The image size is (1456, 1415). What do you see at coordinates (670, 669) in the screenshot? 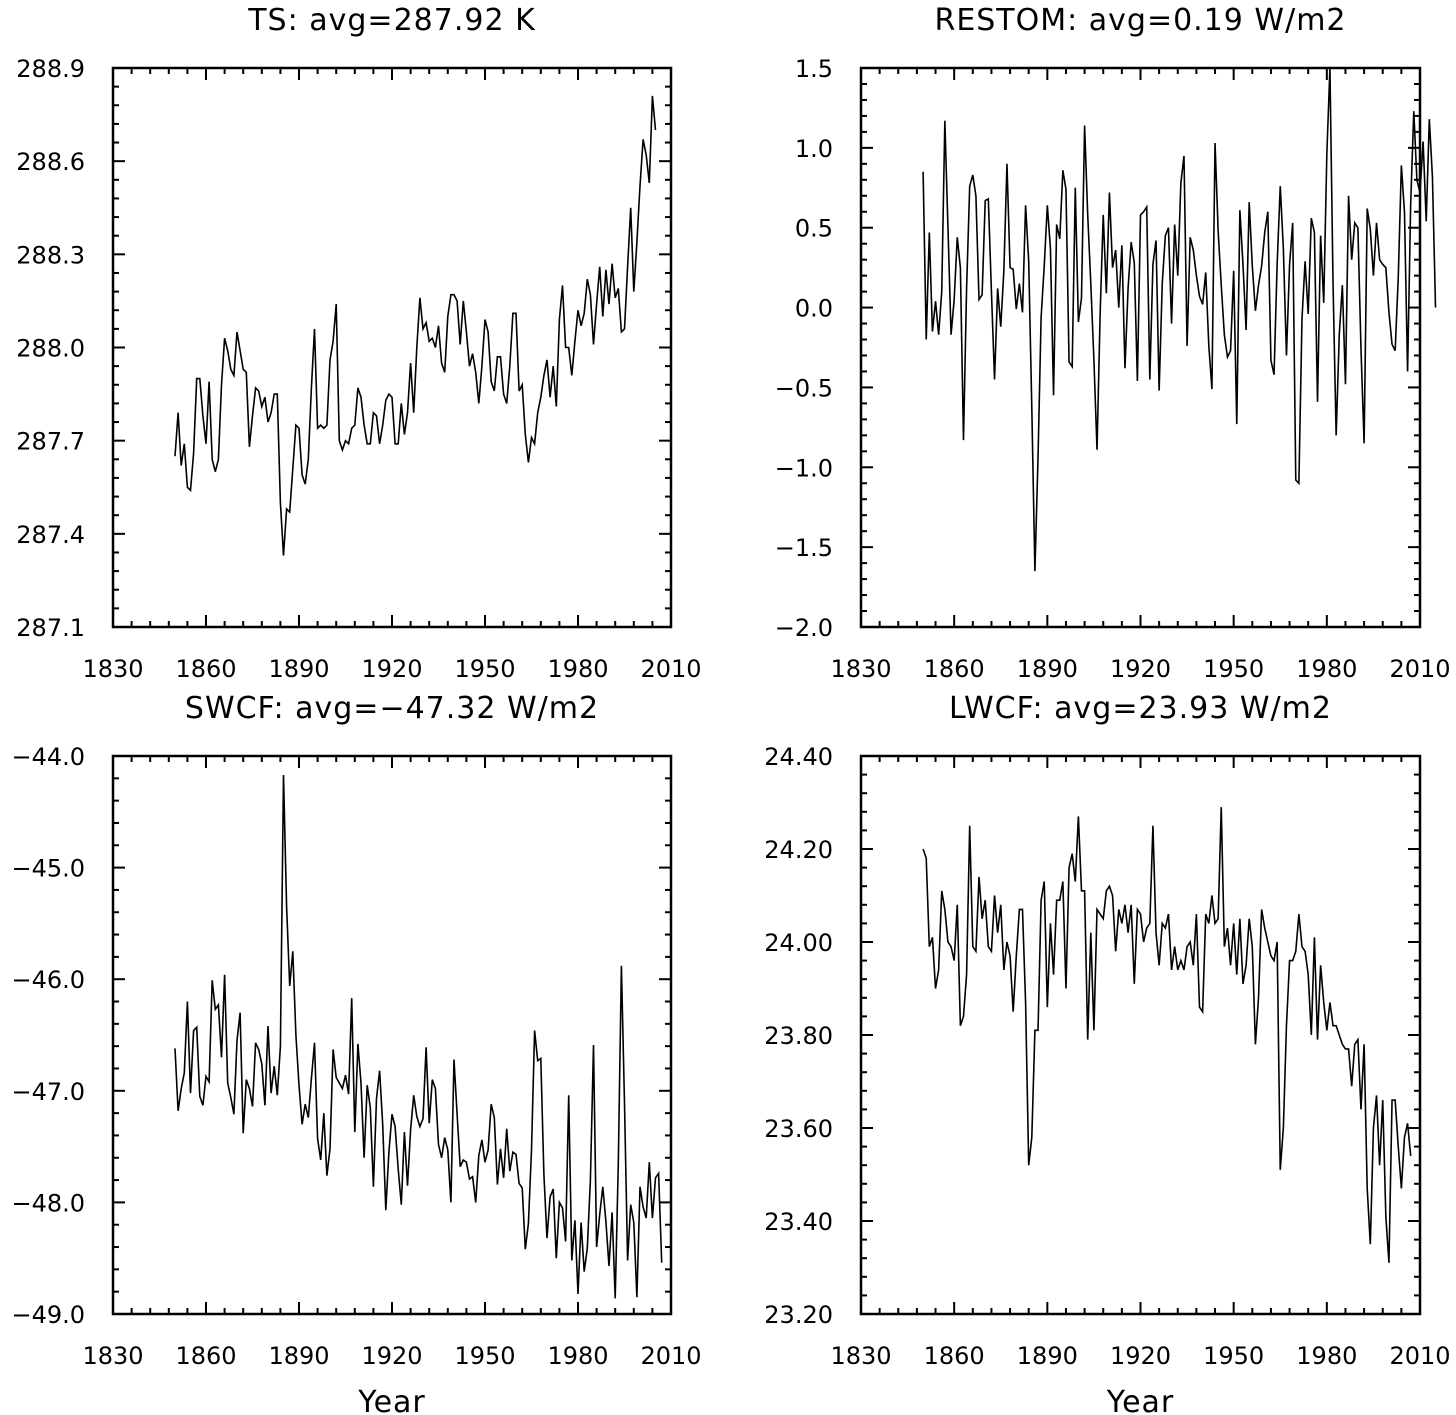
I see `ts-x-tick-label: 2010` at bounding box center [670, 669].